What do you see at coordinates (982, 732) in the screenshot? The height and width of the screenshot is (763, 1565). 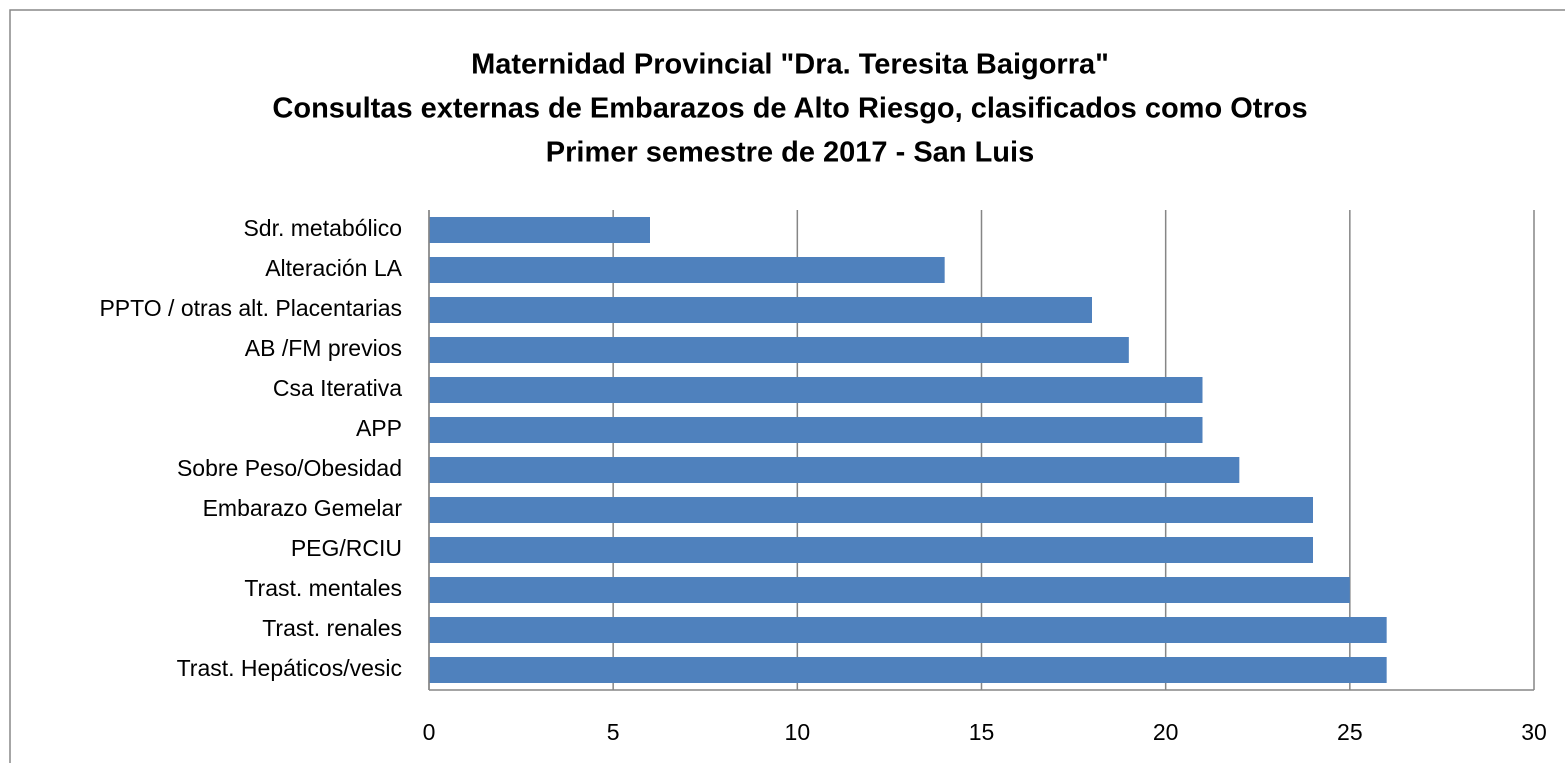 I see `x-tick-label: 15` at bounding box center [982, 732].